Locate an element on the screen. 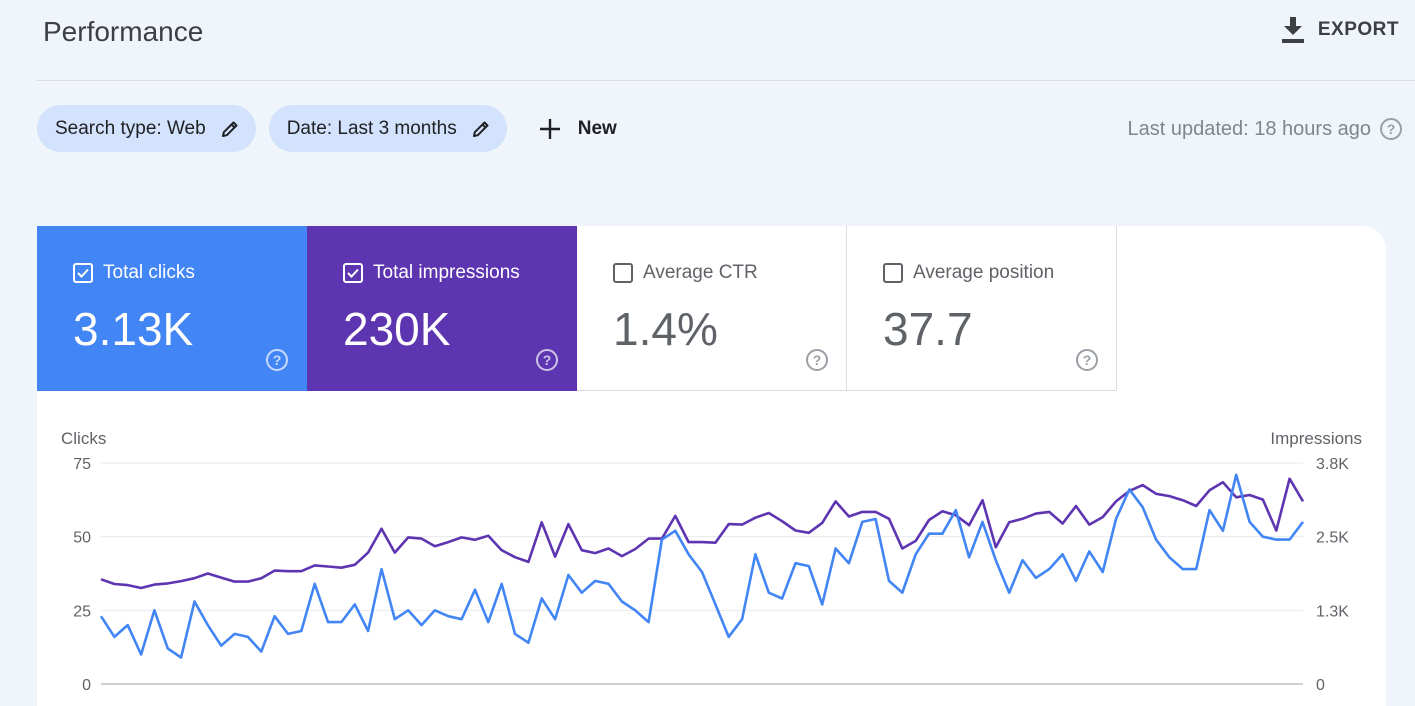 Image resolution: width=1415 pixels, height=706 pixels. metric-card-average-ctr: Average CTR 1.4% ? is located at coordinates (712, 308).